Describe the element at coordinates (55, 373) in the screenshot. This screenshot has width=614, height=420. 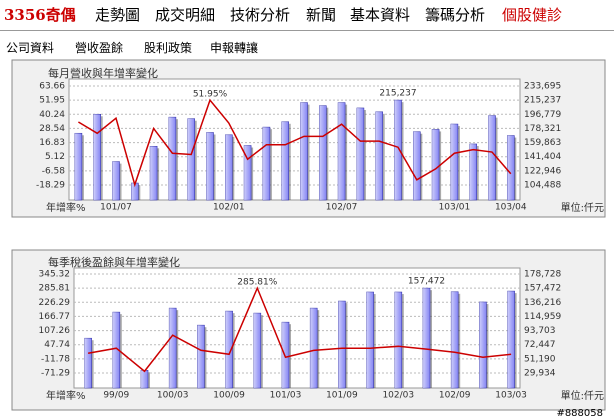
I see `y-tick-label: -71.29` at that location.